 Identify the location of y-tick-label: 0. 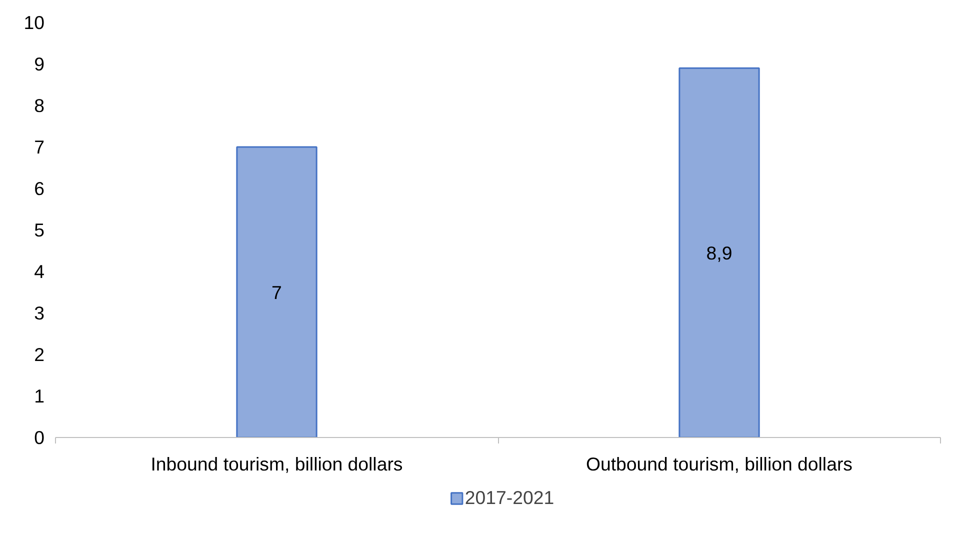
(39, 437).